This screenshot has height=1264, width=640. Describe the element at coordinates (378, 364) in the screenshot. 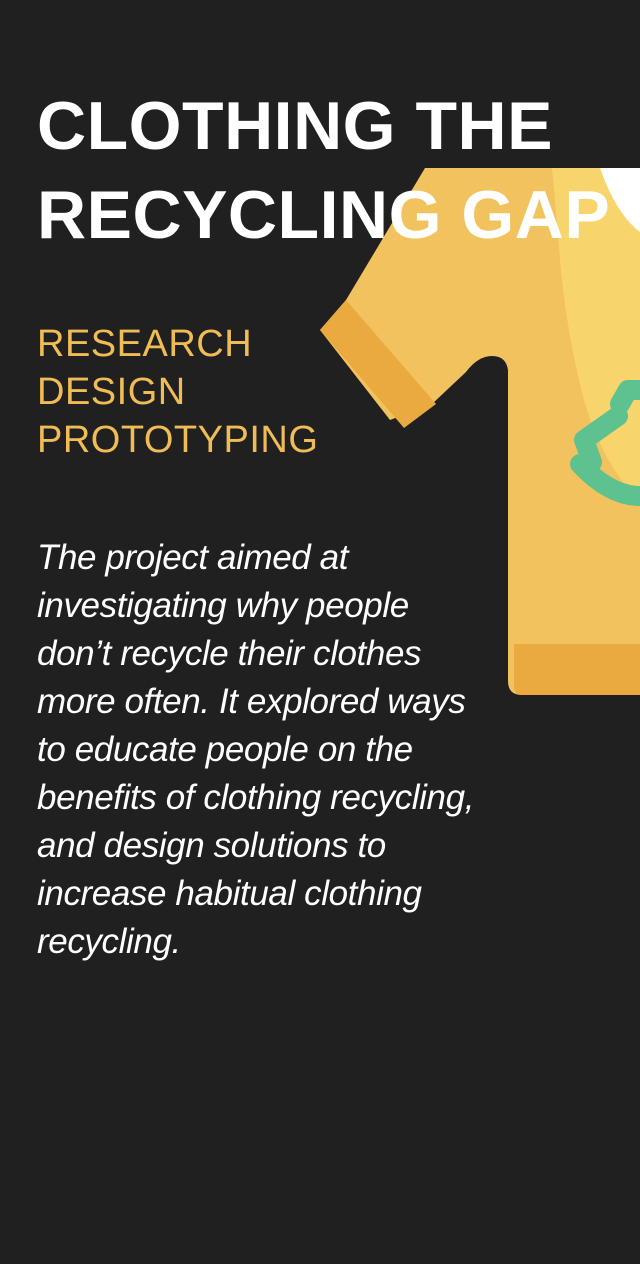

I see `sweater-cuff` at that location.